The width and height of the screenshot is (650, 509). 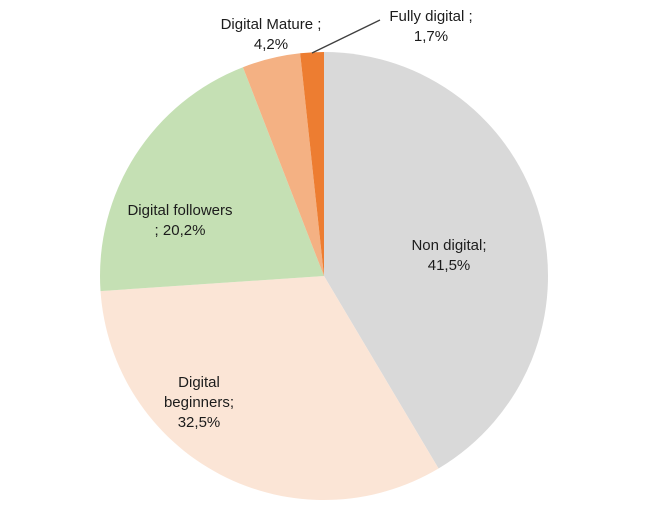 What do you see at coordinates (199, 382) in the screenshot?
I see `data-label-category: Digital` at bounding box center [199, 382].